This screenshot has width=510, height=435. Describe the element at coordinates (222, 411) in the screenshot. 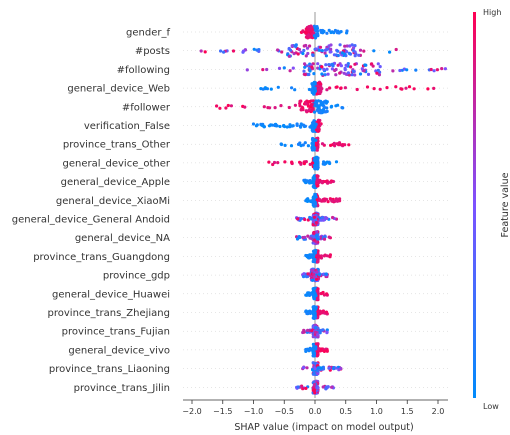

I see `x-tick-label: −1.5` at that location.